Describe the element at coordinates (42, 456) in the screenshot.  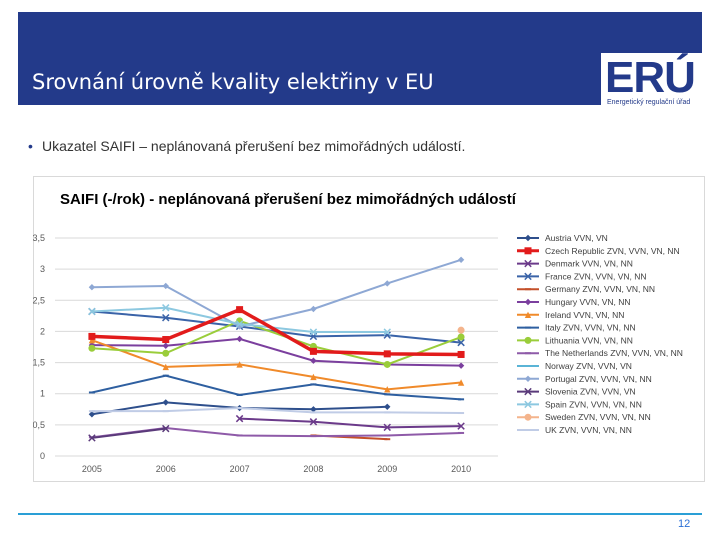
I see `y-tick-label: 0` at that location.